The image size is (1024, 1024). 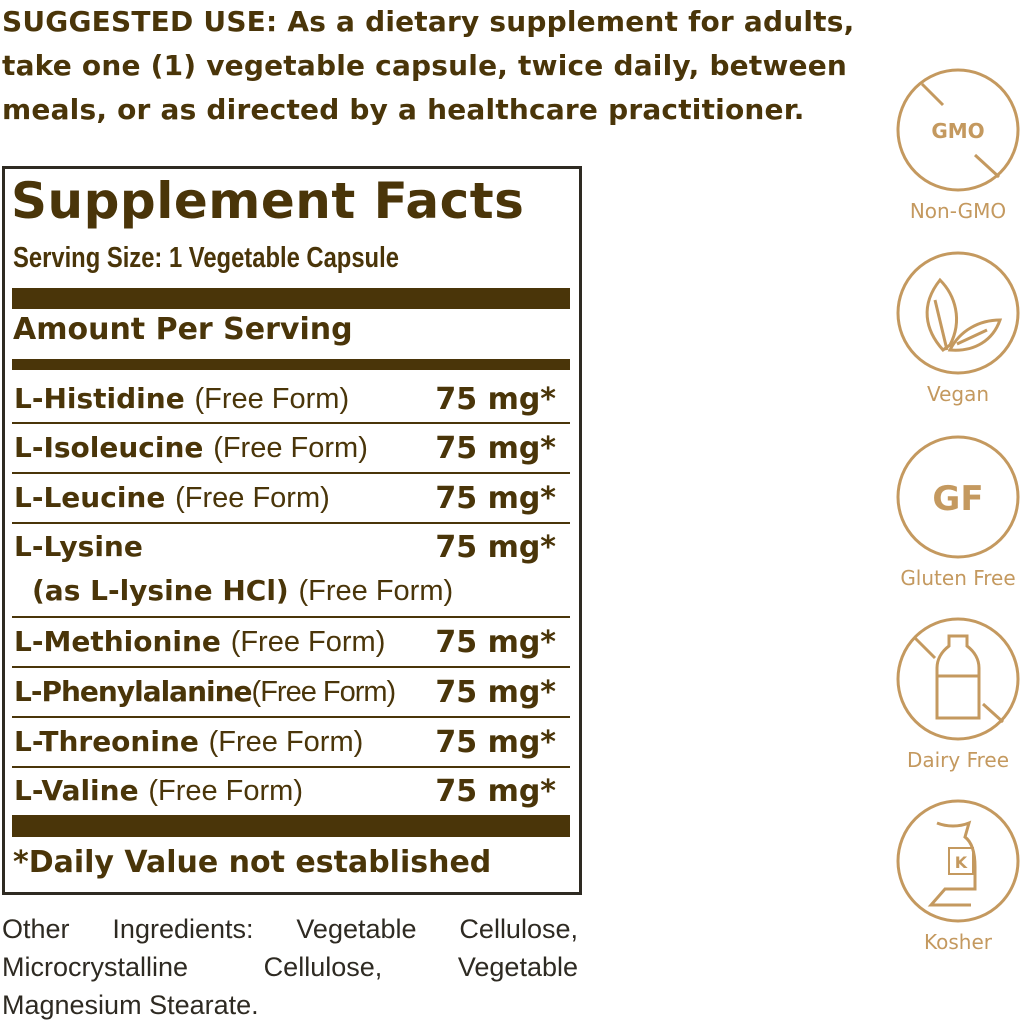 I want to click on badge-kosher: K Kosher, so click(x=958, y=876).